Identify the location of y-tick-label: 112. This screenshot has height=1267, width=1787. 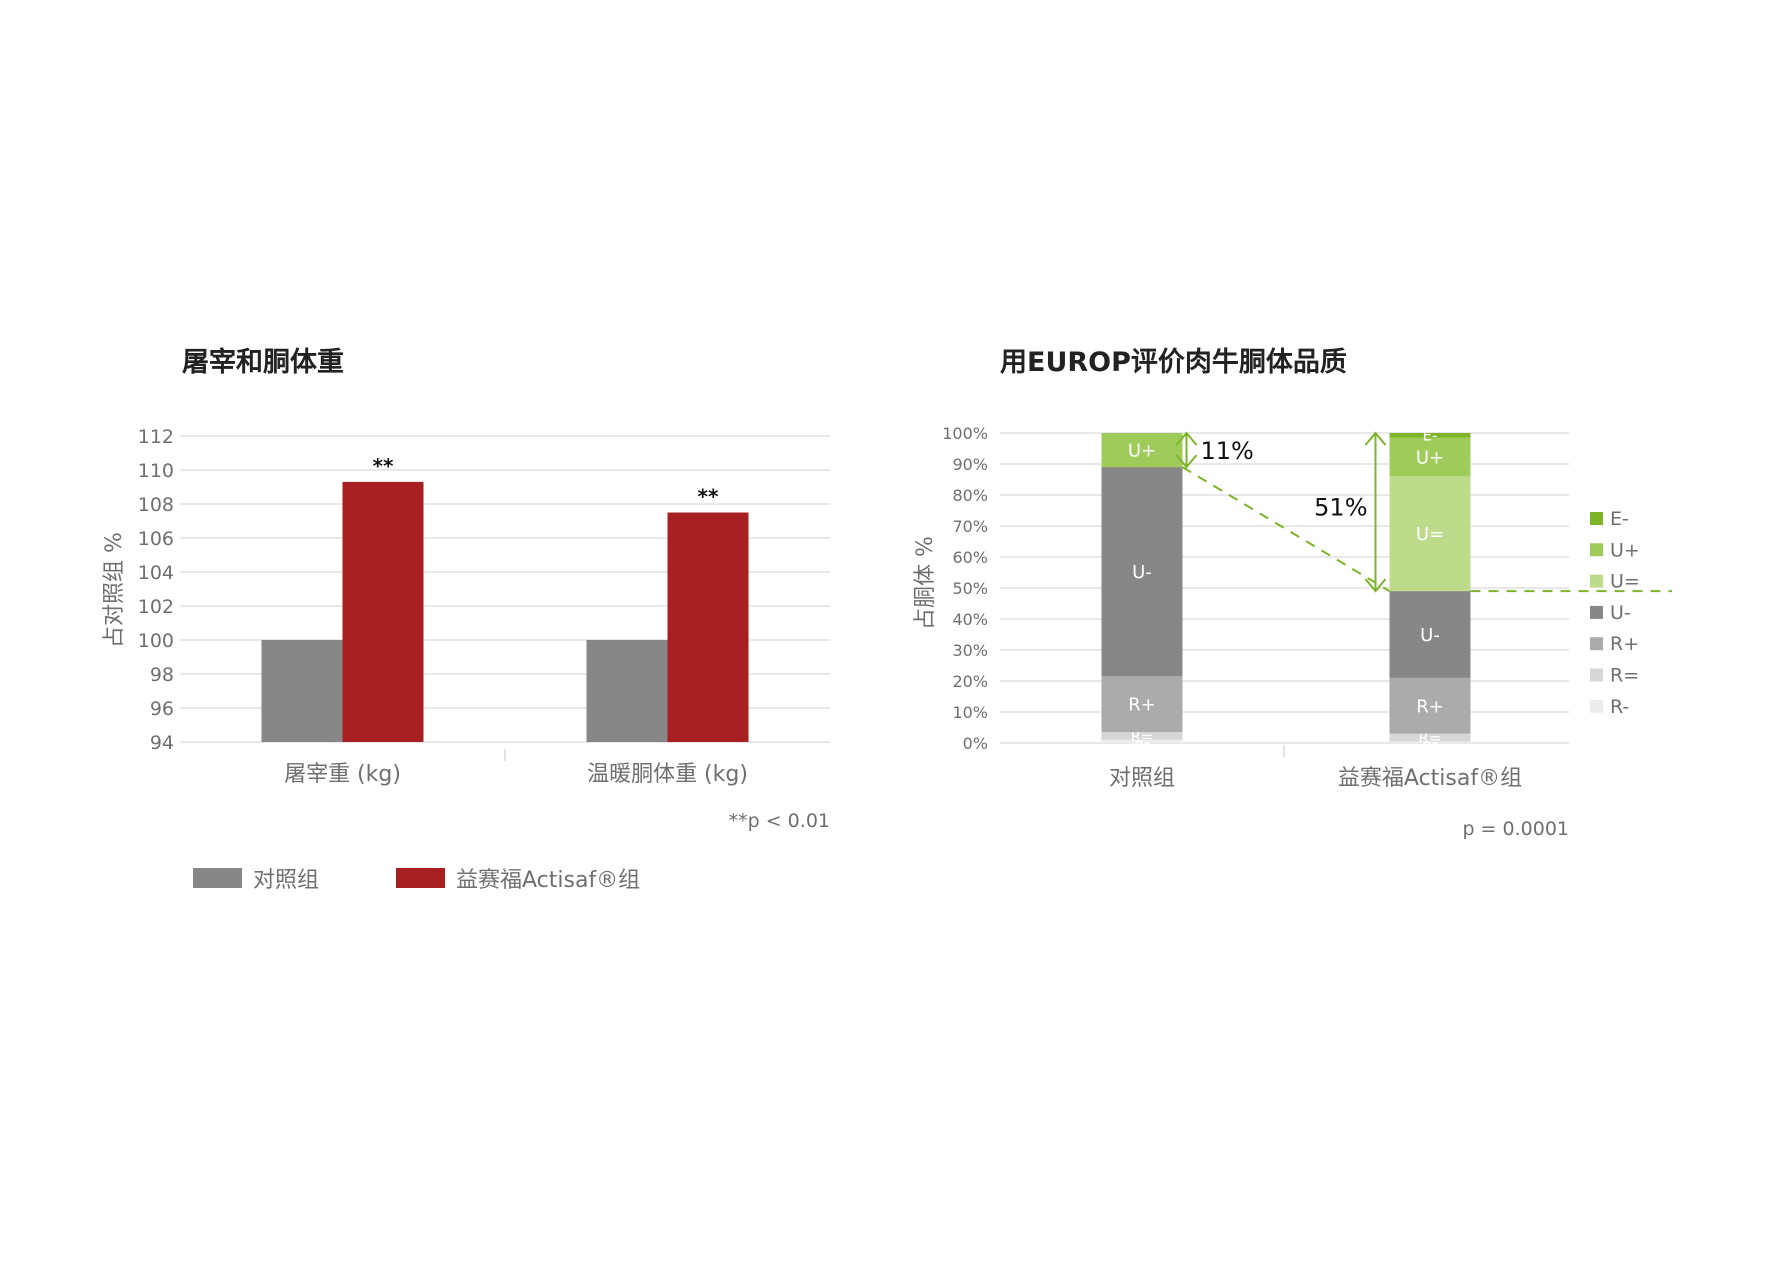
(156, 437).